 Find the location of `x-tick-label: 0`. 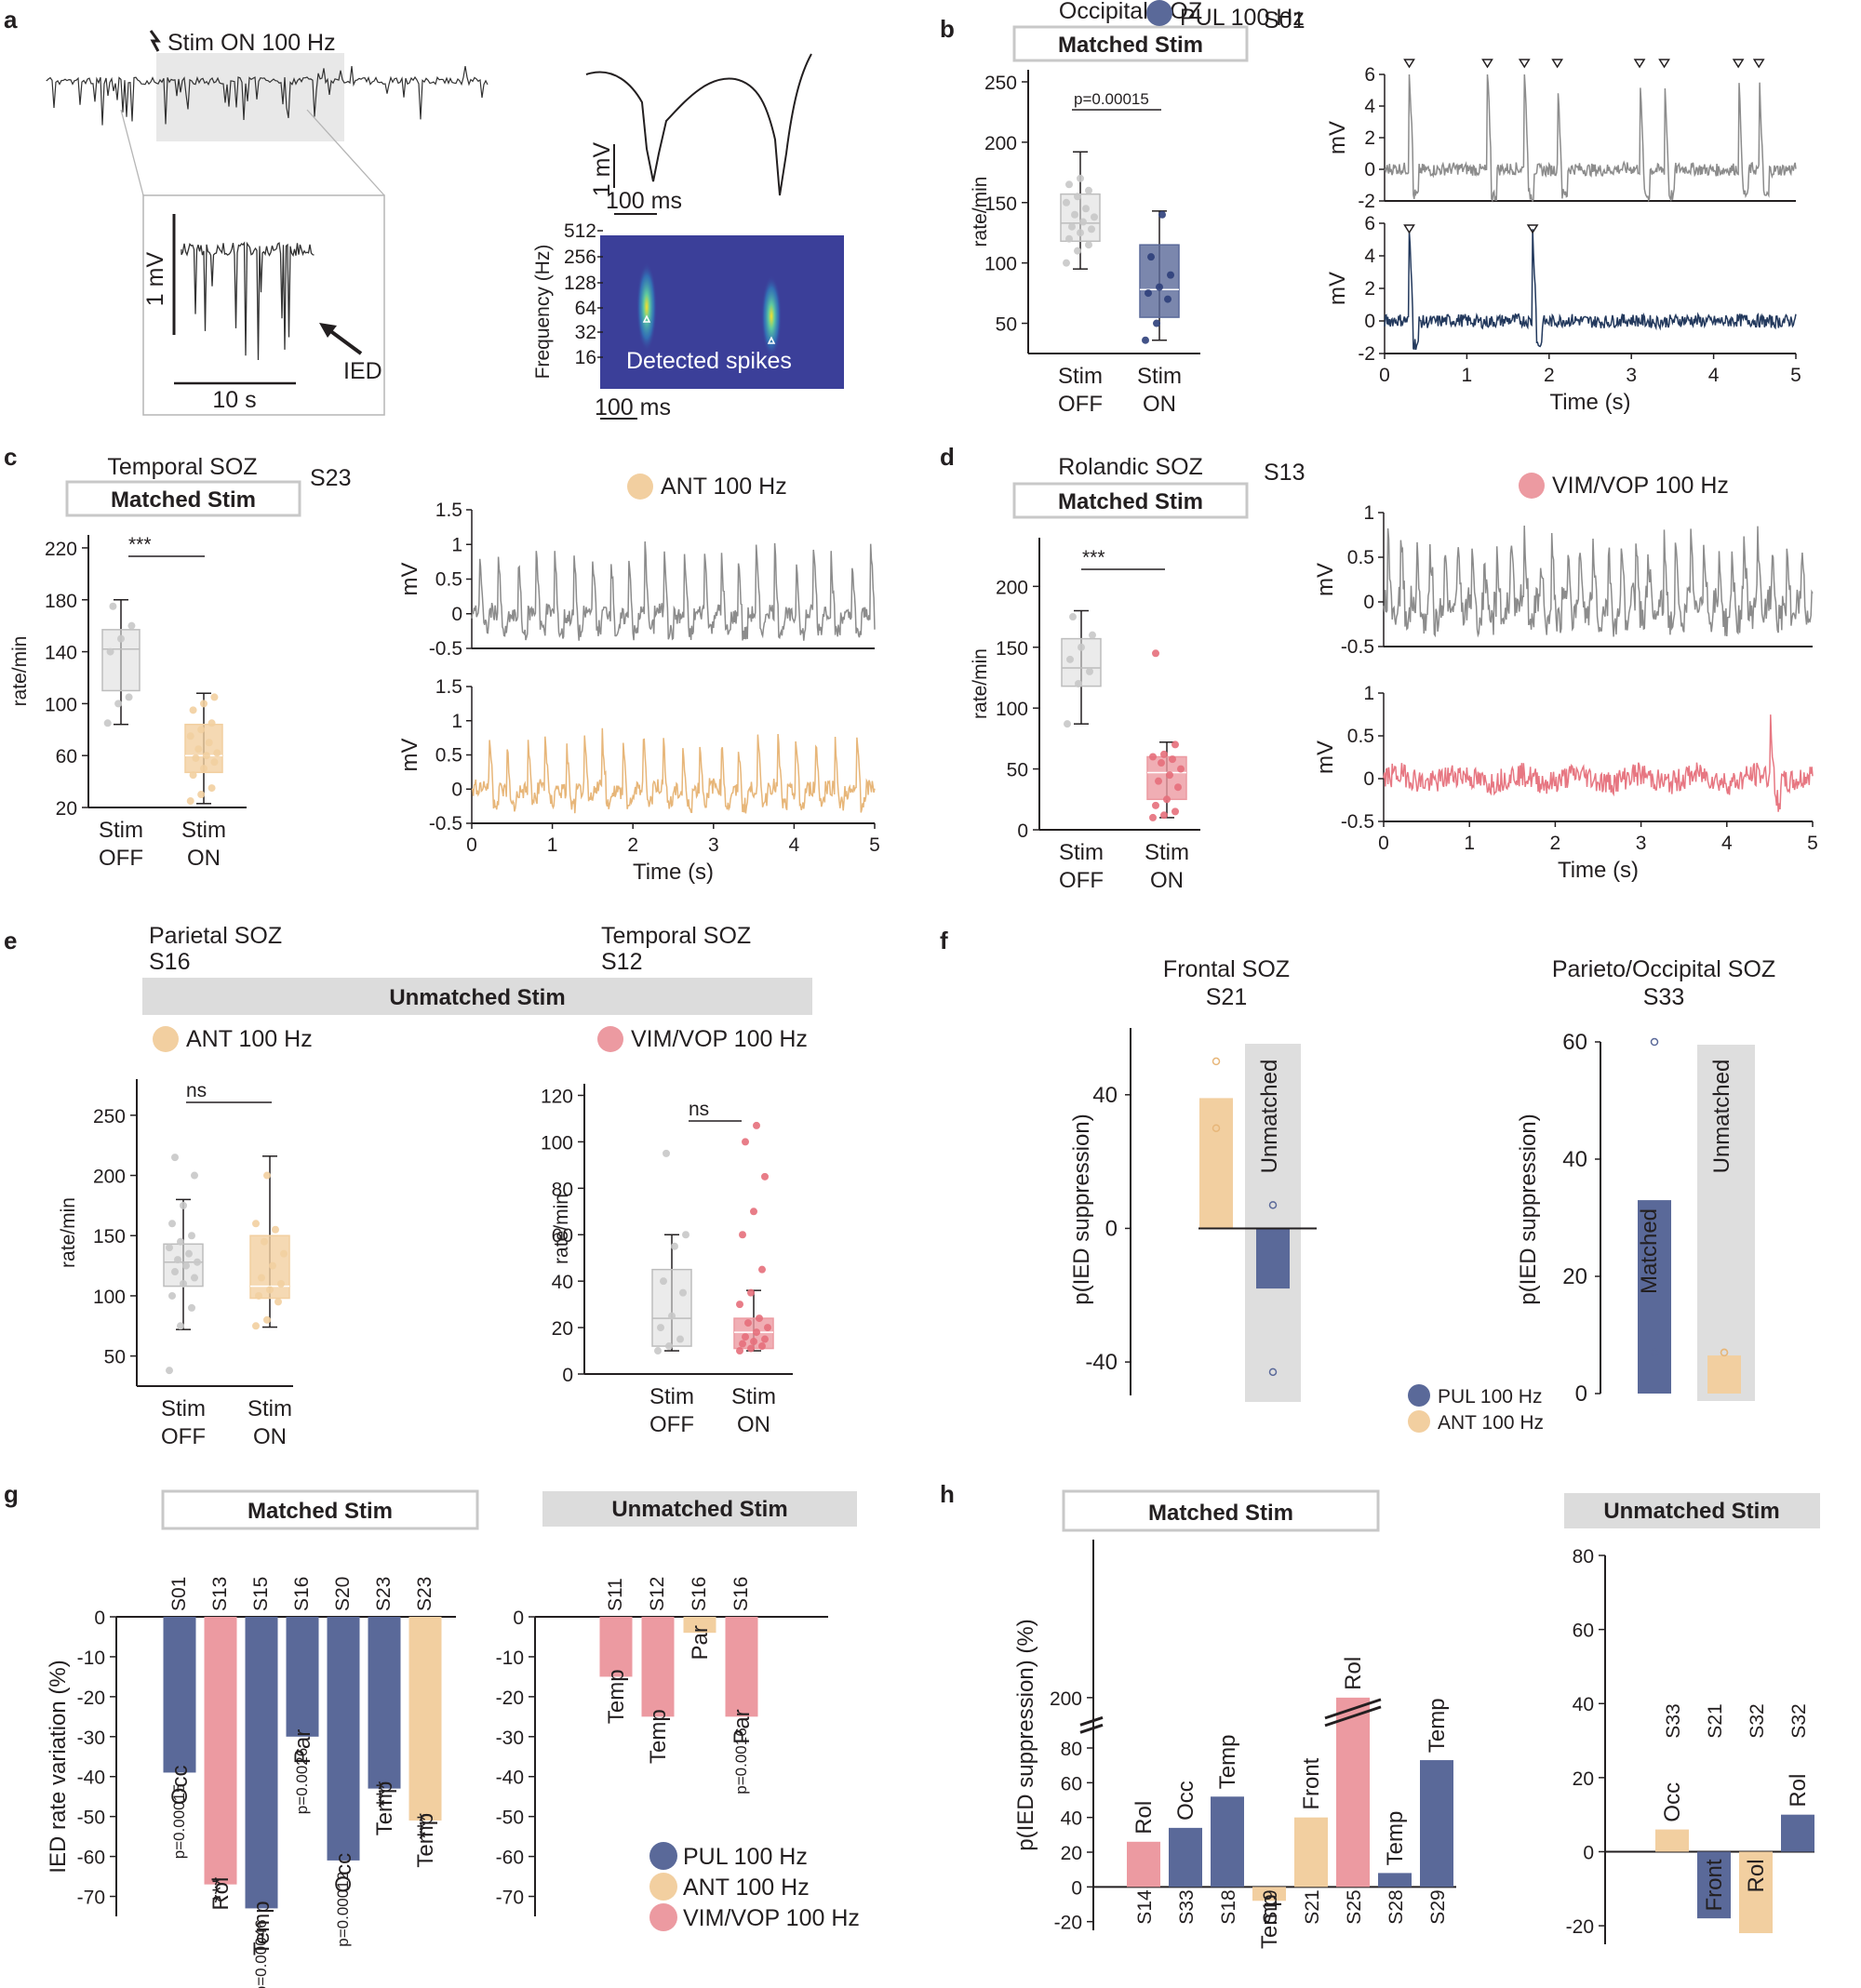

x-tick-label: 0 is located at coordinates (471, 845).